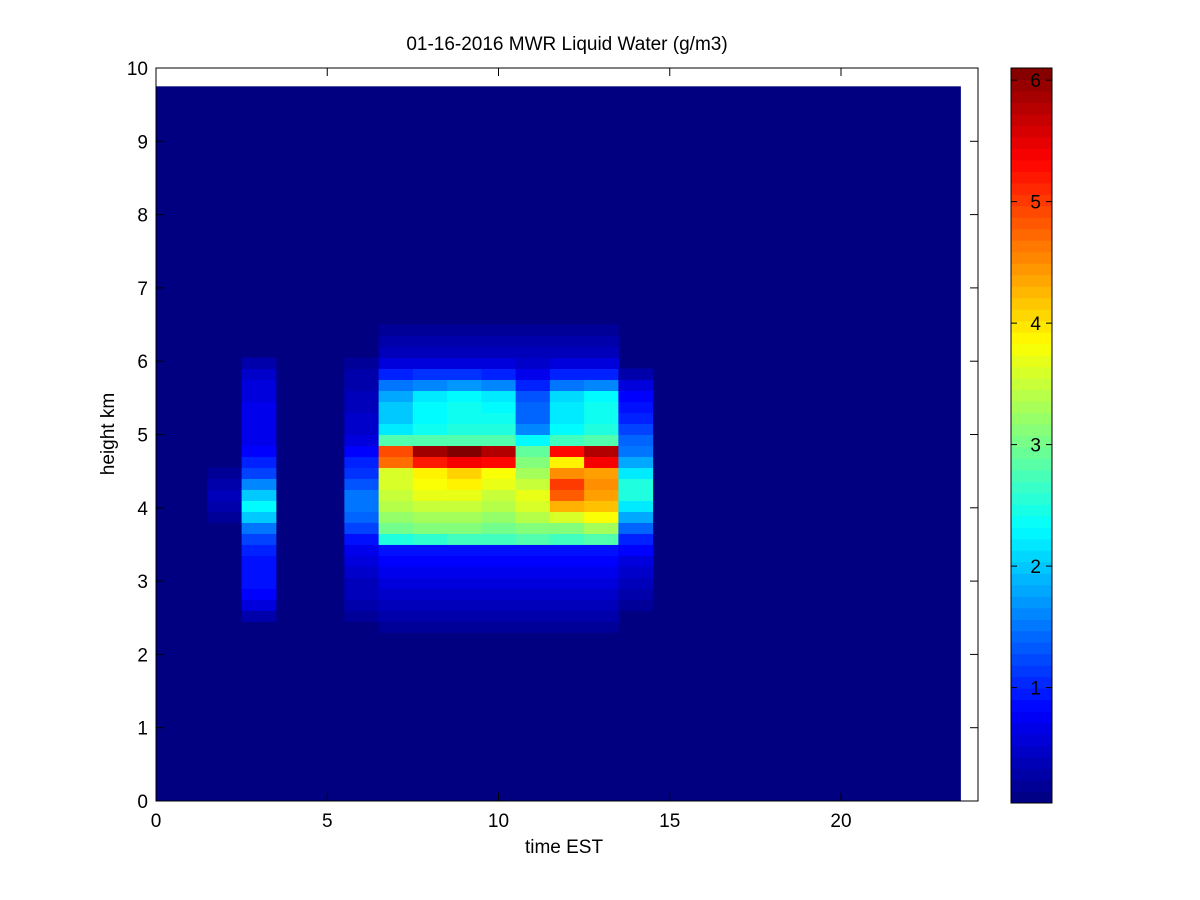 The image size is (1200, 900). Describe the element at coordinates (142, 142) in the screenshot. I see `y-tick-label: 9` at that location.